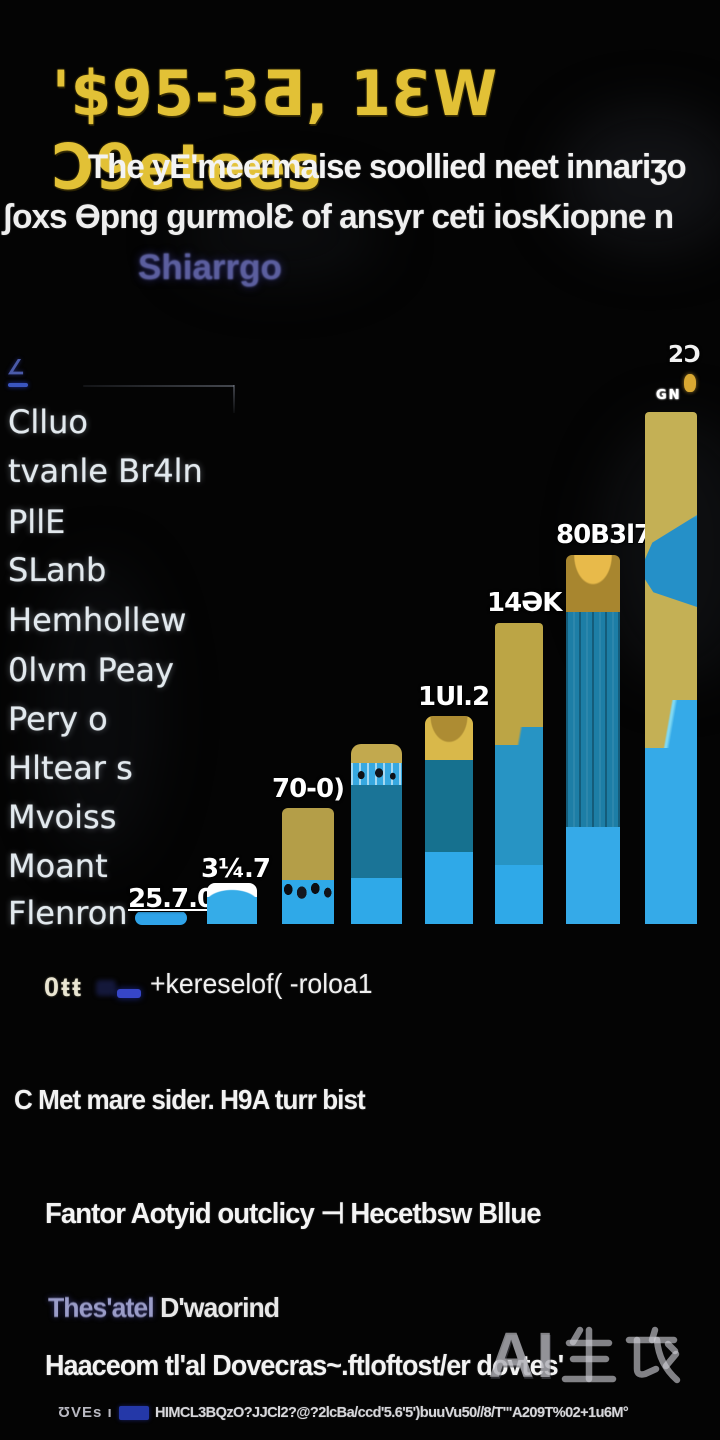 The width and height of the screenshot is (720, 1440). I want to click on legend-label-2: +kereselof( -roloa1, so click(261, 983).